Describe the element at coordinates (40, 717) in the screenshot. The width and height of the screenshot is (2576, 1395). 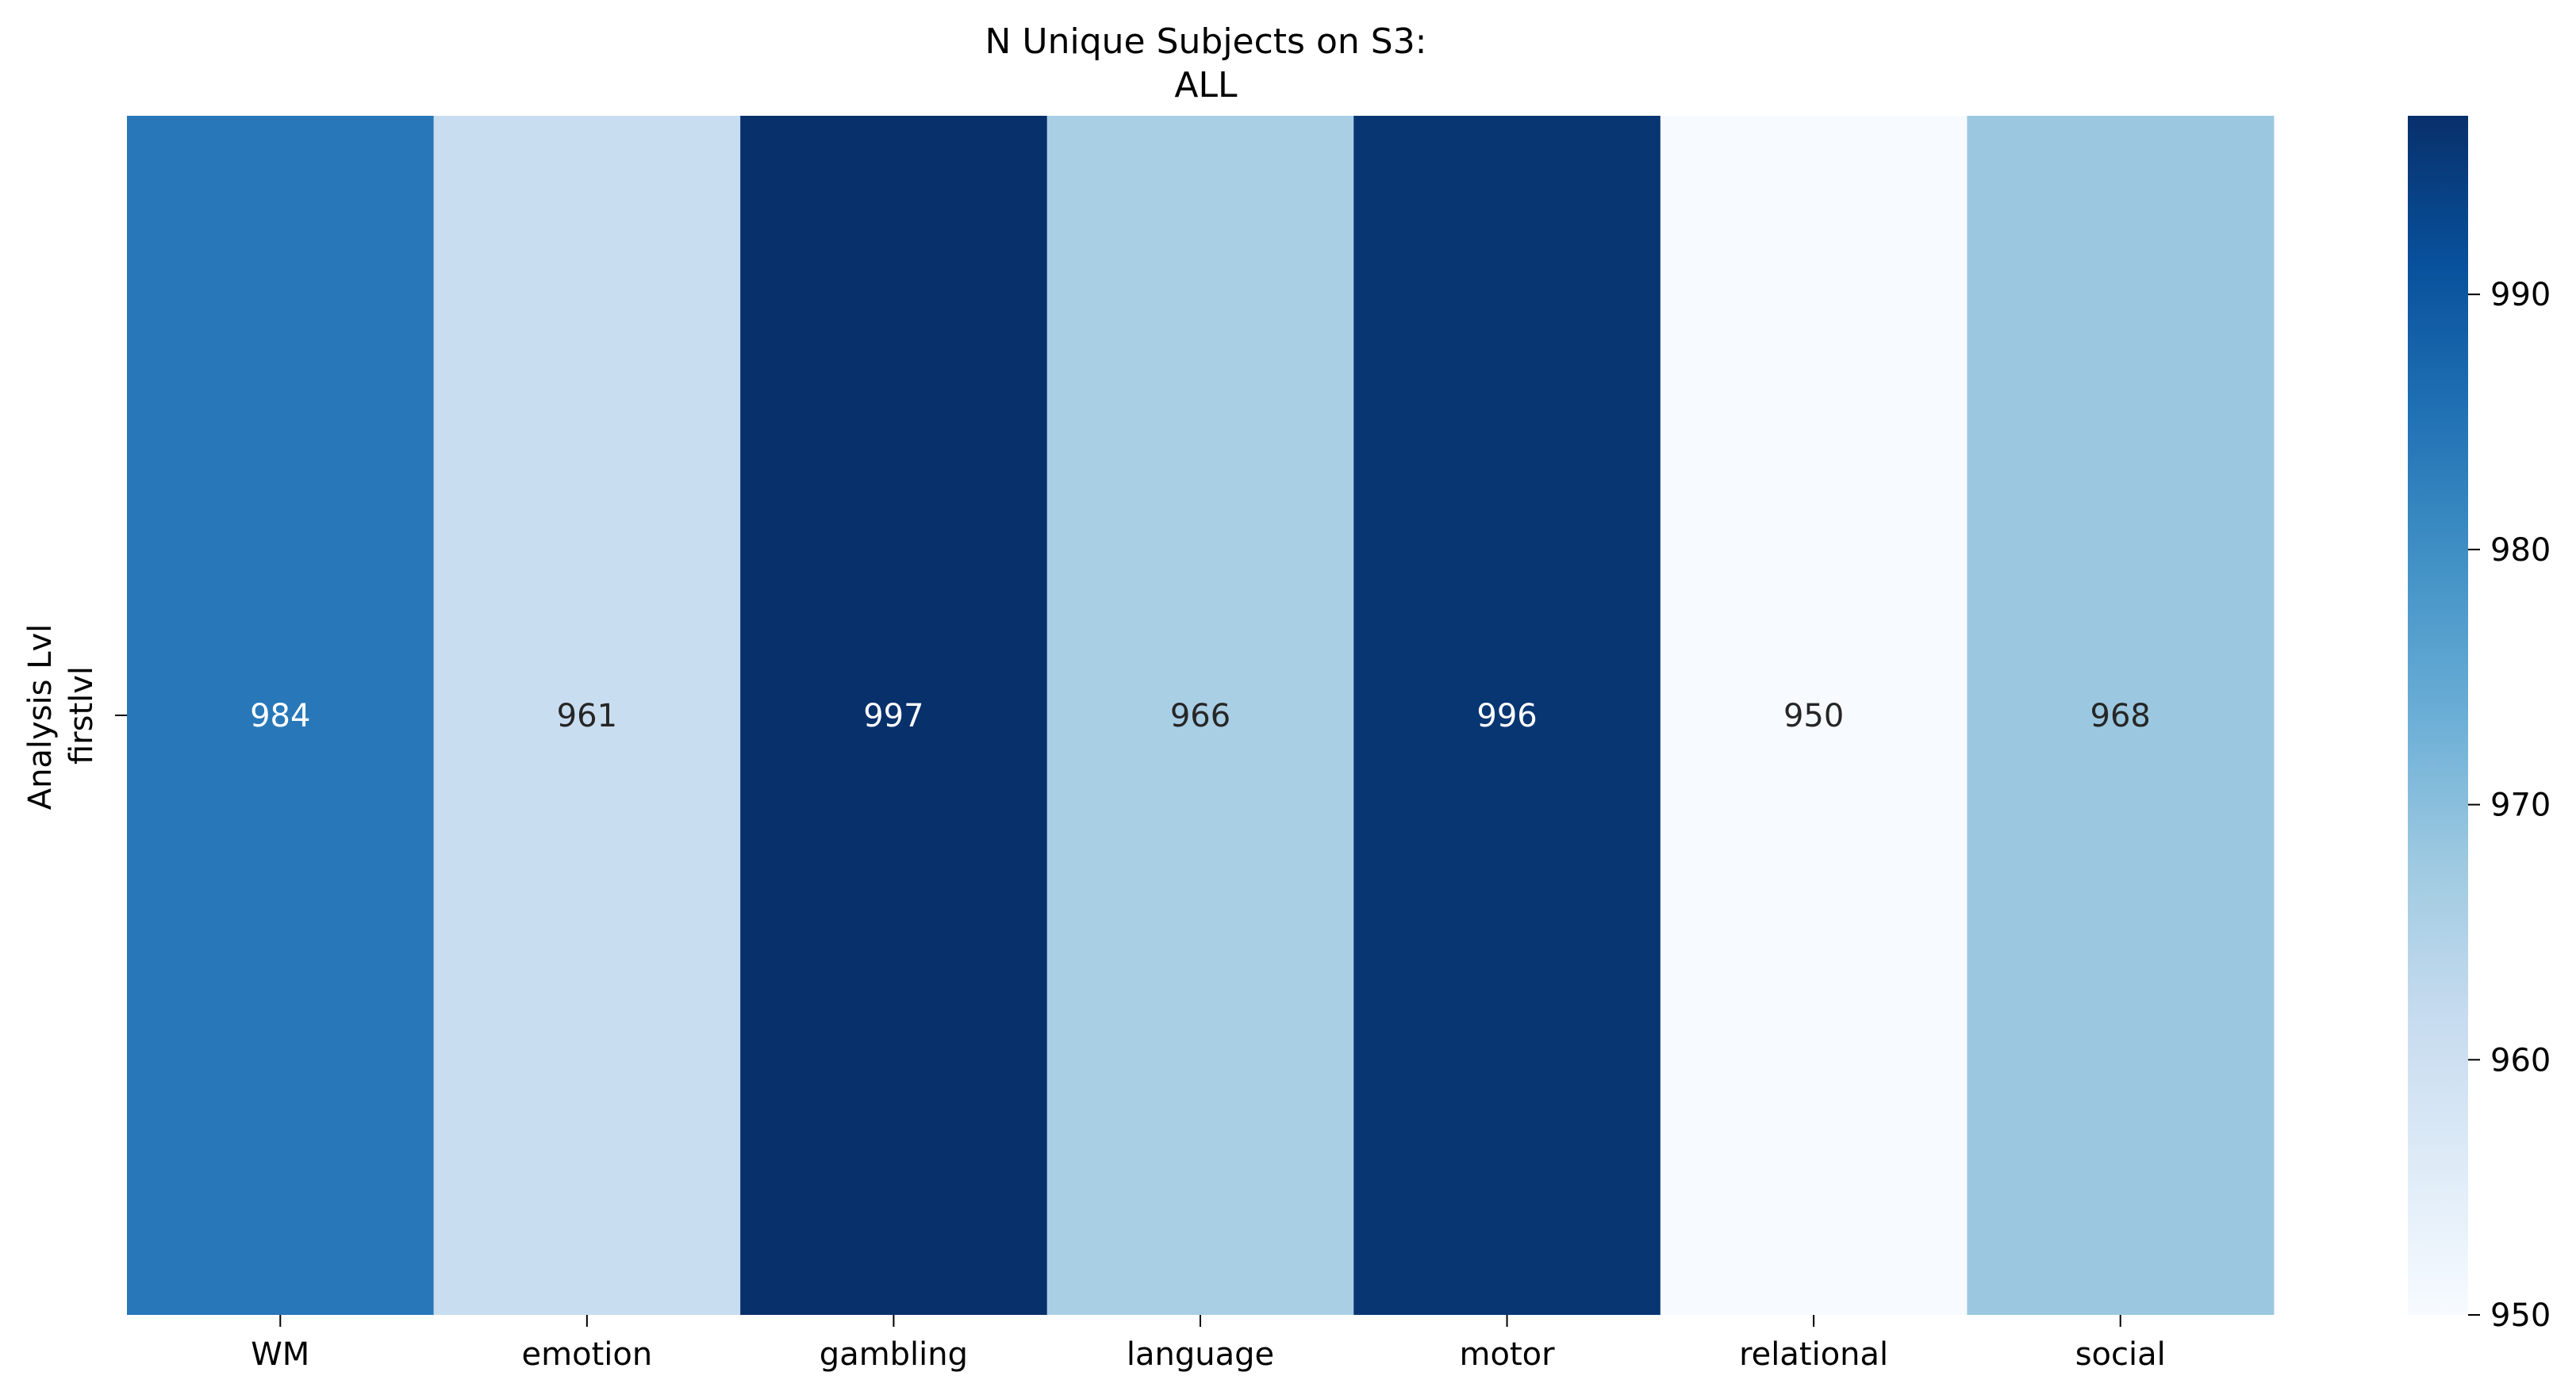
I see `y-axis-label: Analysis Lvl` at that location.